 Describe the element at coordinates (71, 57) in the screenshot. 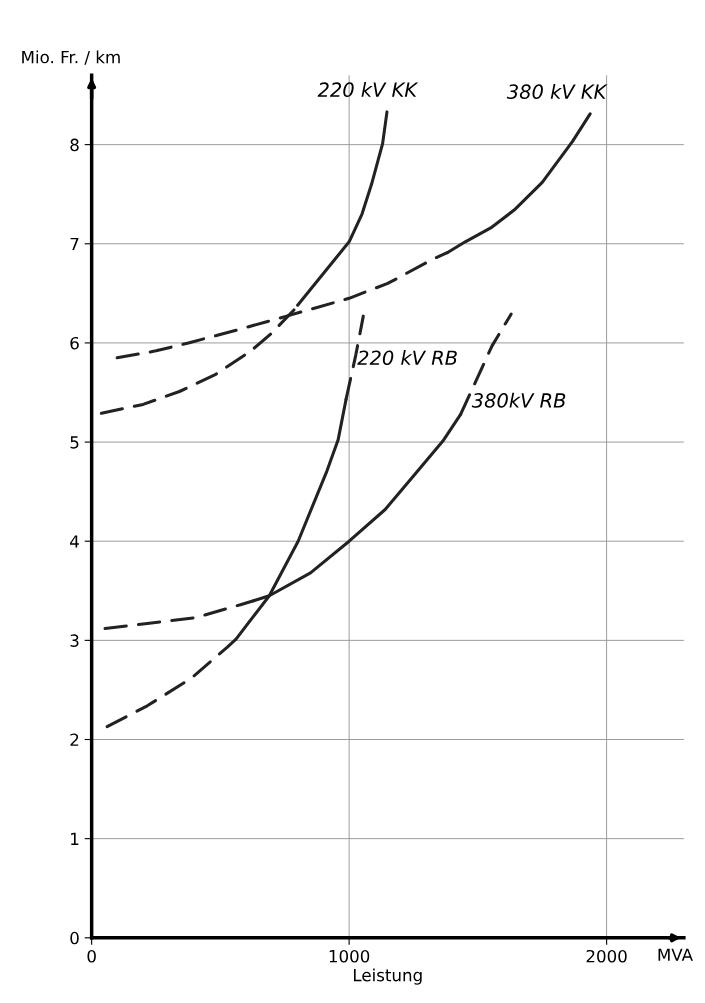

I see `y-axis-title: Mio. Fr. / km` at that location.